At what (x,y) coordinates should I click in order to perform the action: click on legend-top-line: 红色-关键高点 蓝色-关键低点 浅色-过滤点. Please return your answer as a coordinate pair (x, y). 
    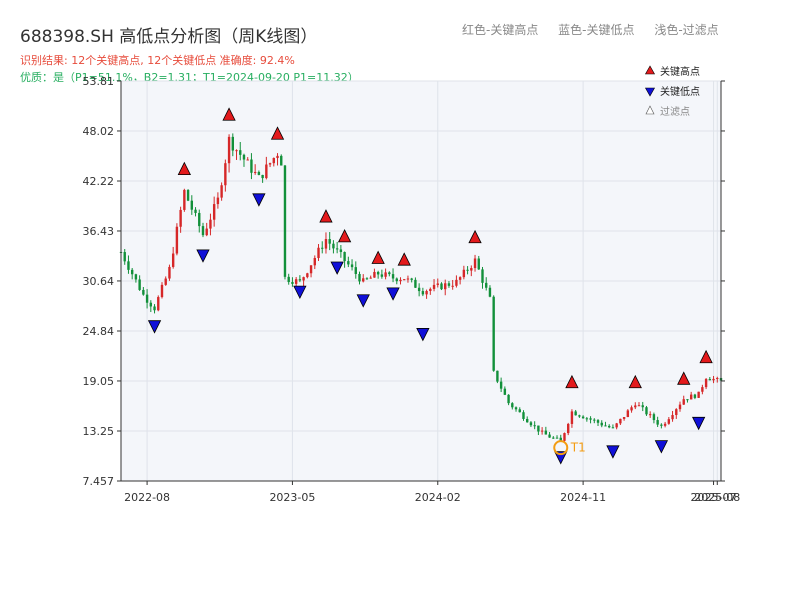
    Looking at the image, I should click on (598, 29).